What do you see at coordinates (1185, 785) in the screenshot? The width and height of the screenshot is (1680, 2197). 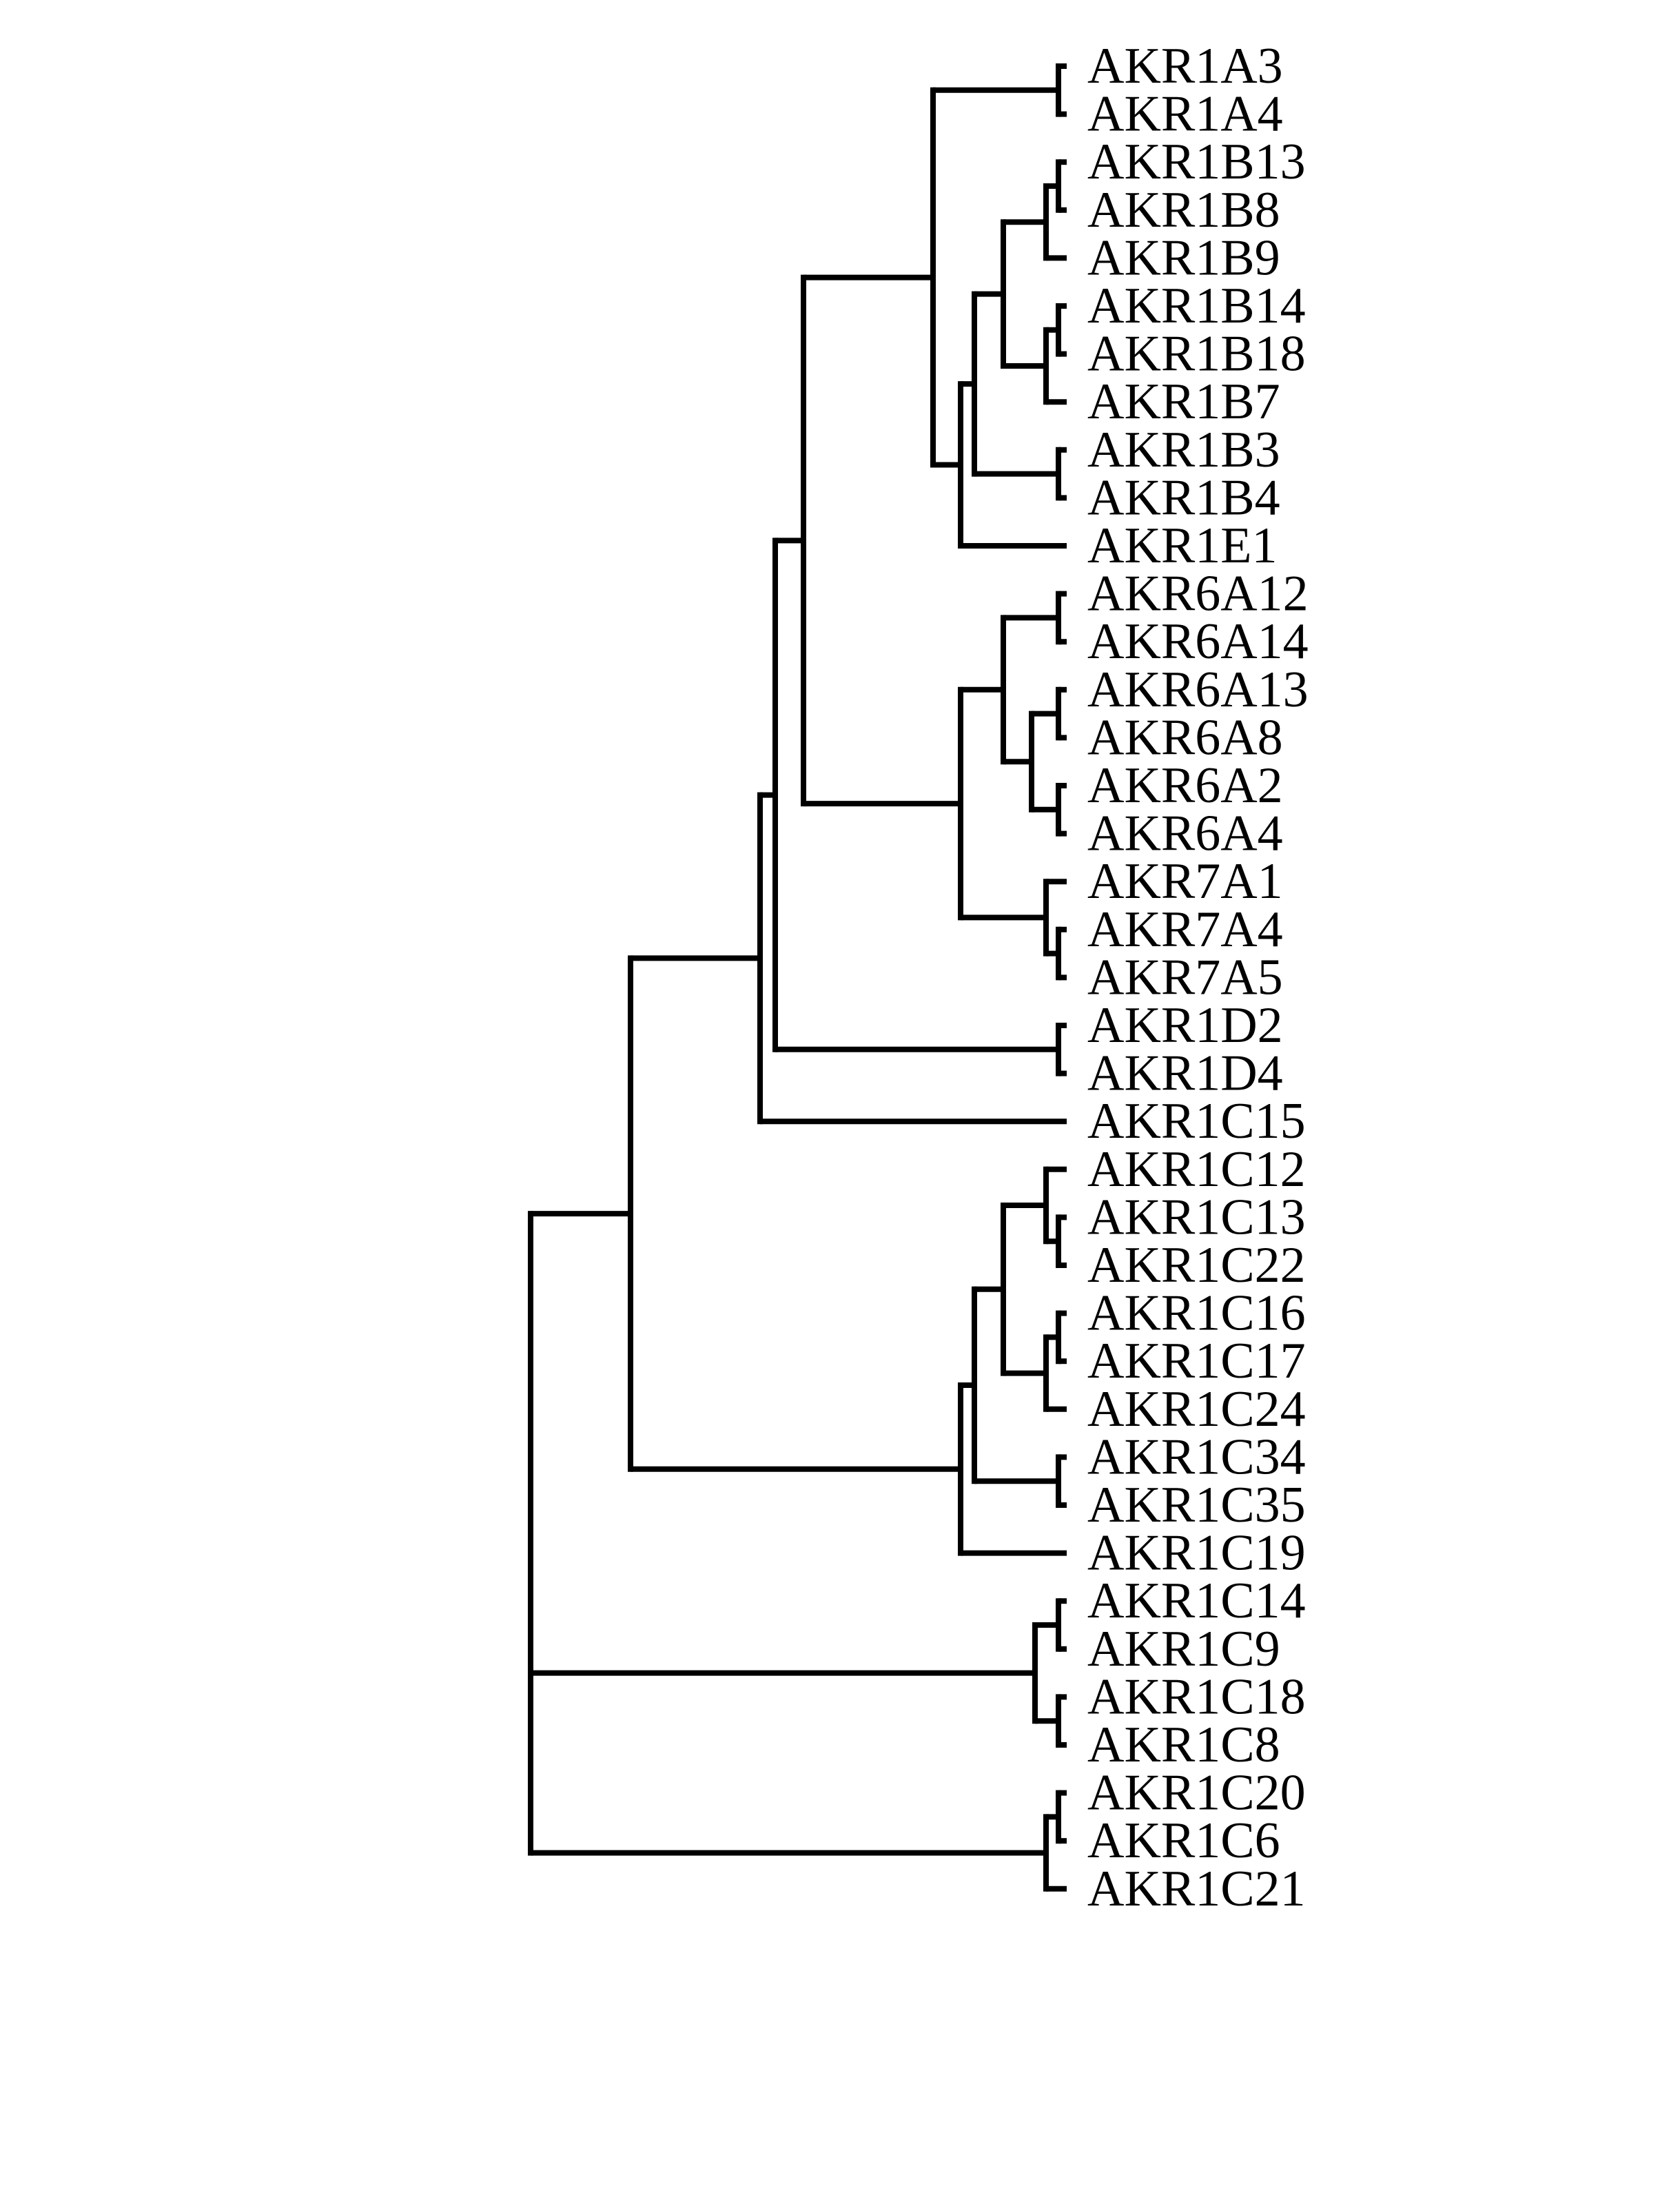 I see `tip-label: AKR6A2` at bounding box center [1185, 785].